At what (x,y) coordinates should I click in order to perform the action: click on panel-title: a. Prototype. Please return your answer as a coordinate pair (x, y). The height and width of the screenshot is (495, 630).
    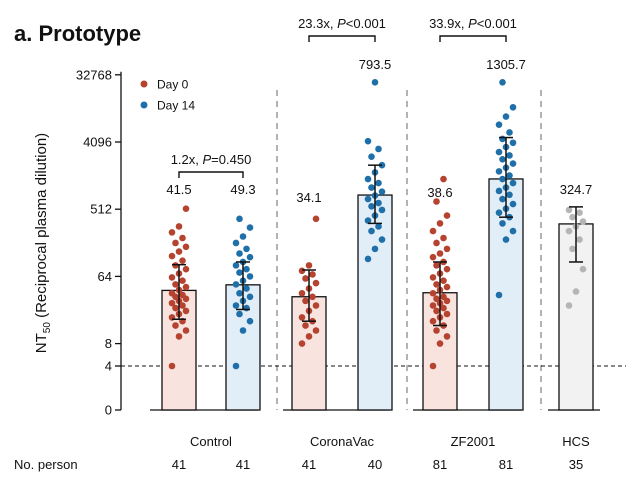
    Looking at the image, I should click on (77, 33).